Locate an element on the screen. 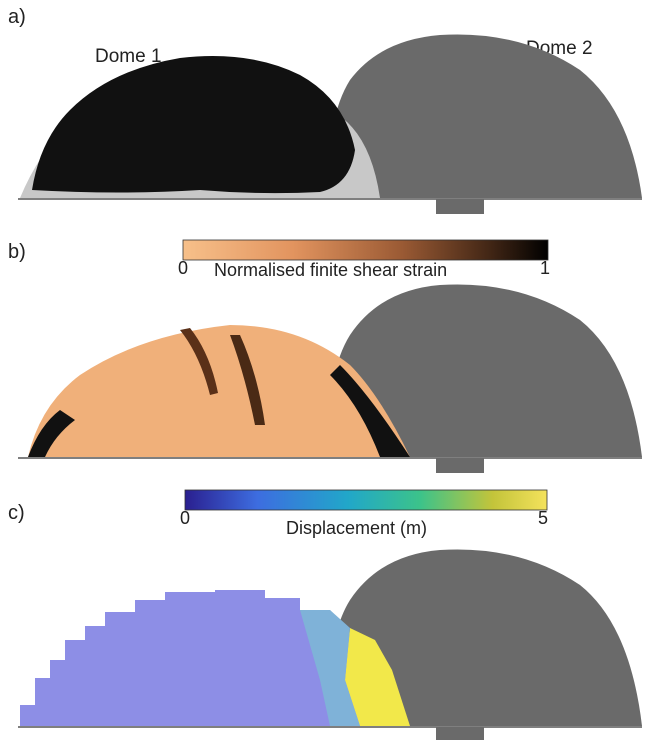  strain-dome-shape is located at coordinates (219, 391).